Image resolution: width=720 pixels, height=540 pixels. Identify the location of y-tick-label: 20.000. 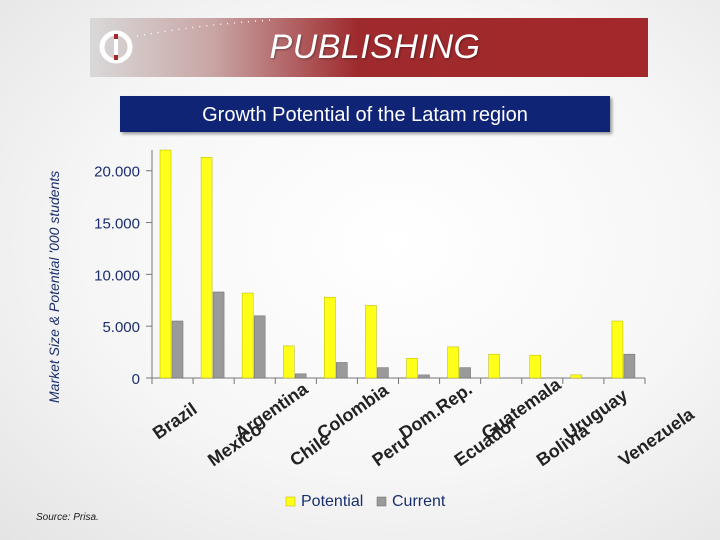
(117, 172).